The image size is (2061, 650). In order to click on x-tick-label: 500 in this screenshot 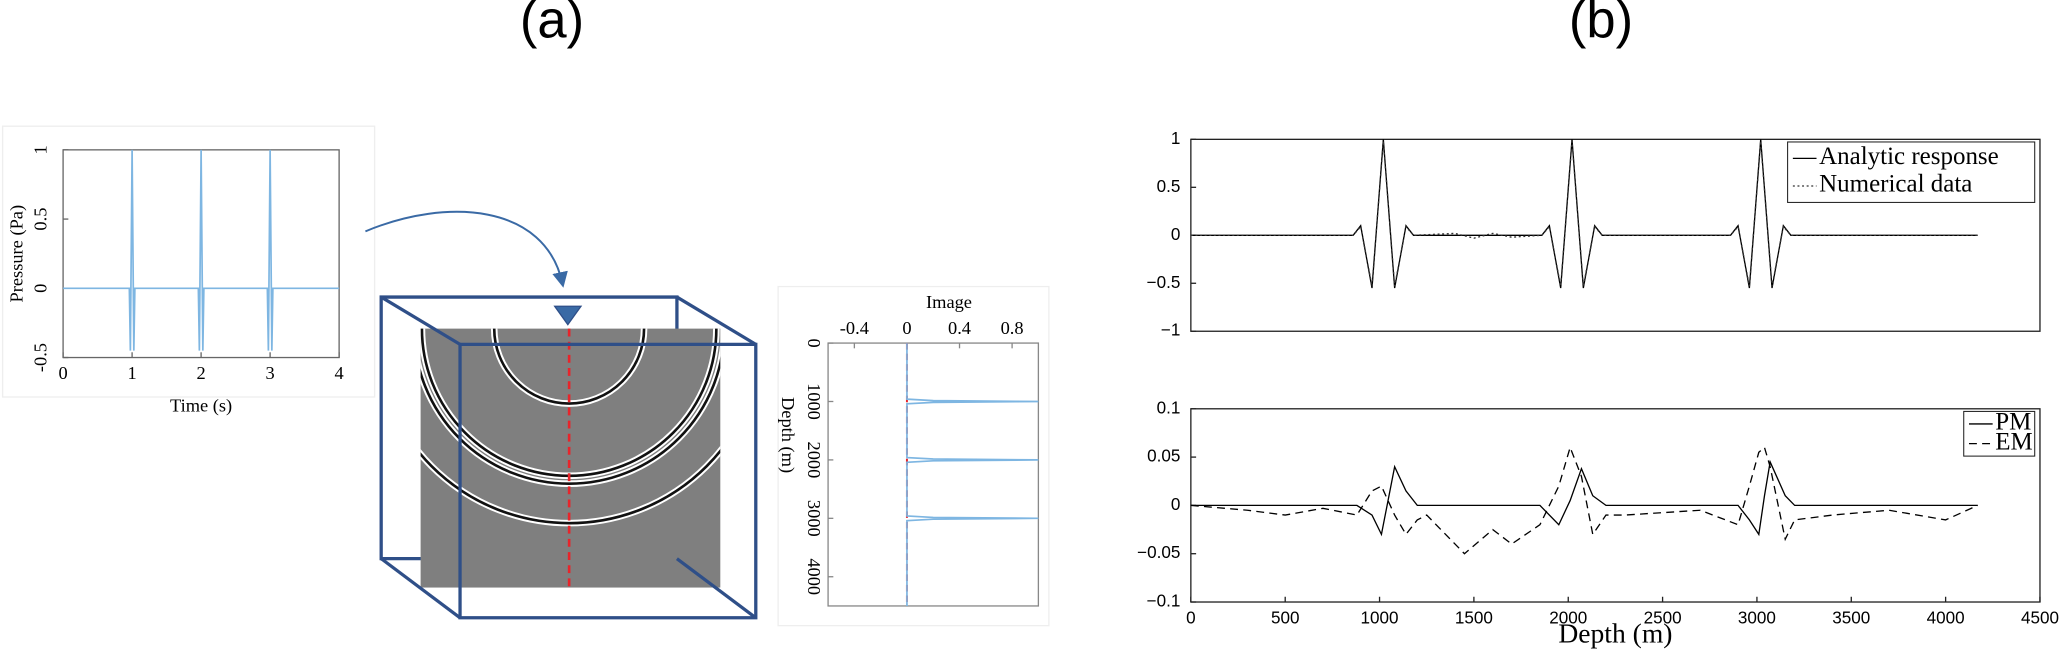, I will do `click(1285, 618)`.